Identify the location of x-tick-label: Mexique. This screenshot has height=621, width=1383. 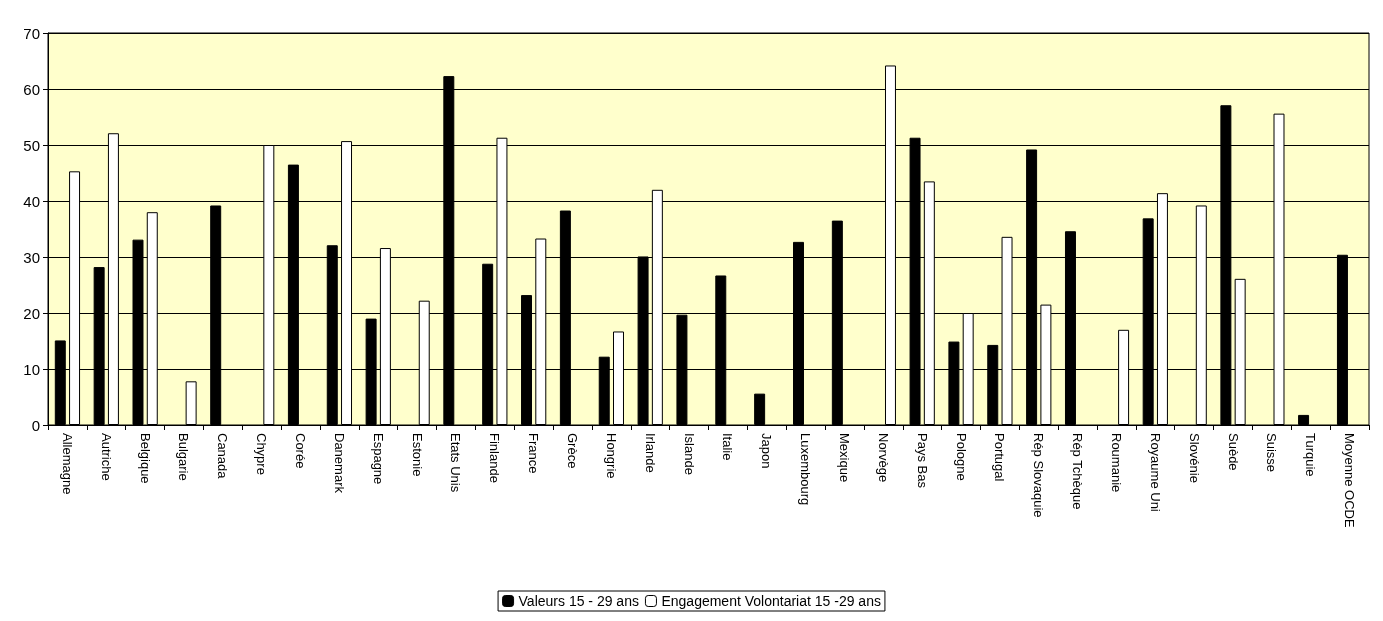
(844, 458).